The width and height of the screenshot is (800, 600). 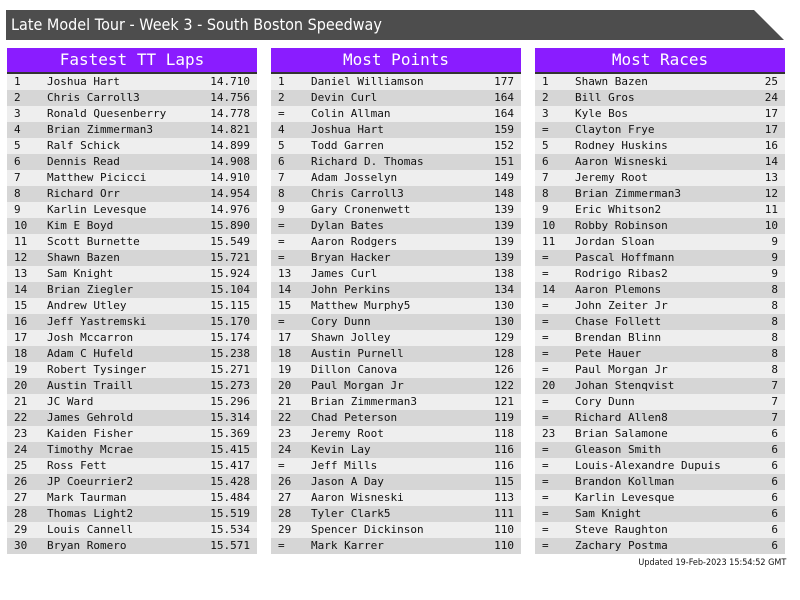 What do you see at coordinates (132, 482) in the screenshot?
I see `table-row: 26 JP Coeurrier2 15.428` at bounding box center [132, 482].